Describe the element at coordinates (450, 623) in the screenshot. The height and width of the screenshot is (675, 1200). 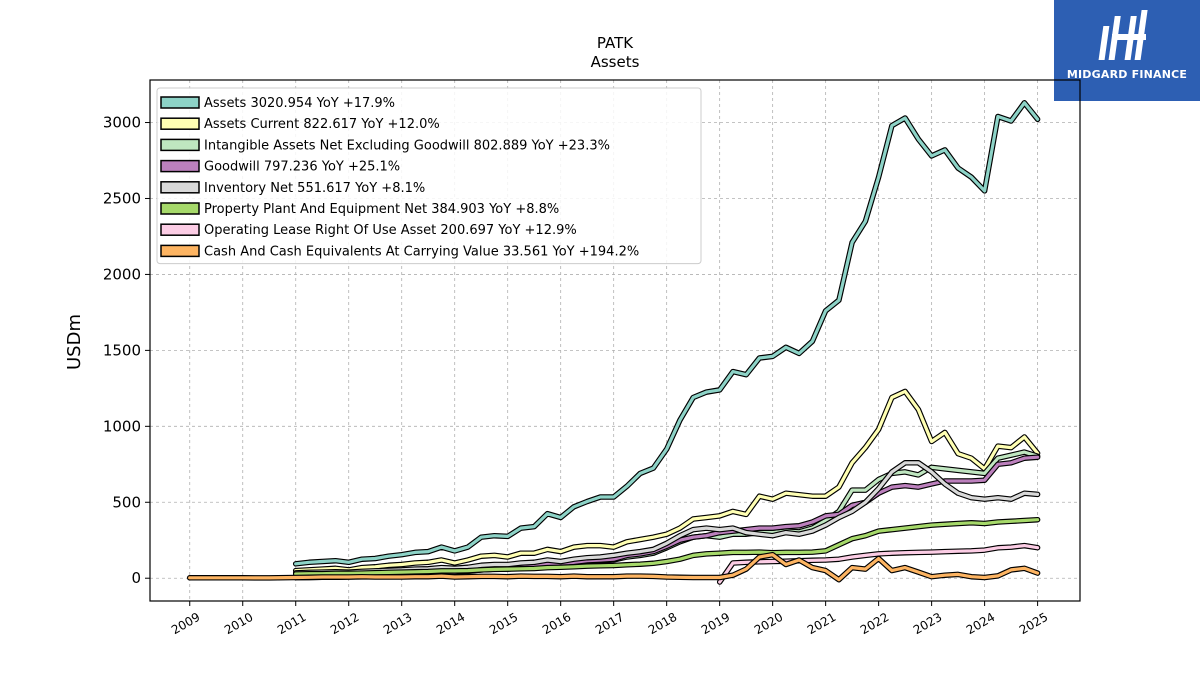
I see `x-tick-label: 2014` at that location.